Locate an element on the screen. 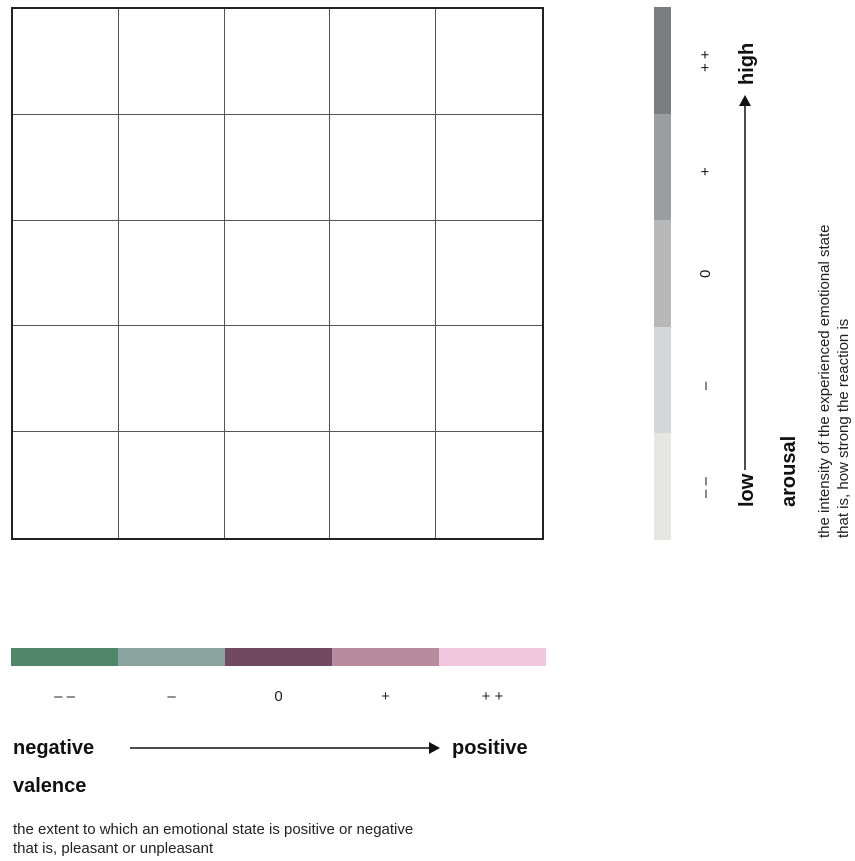 This screenshot has height=861, width=855. arousal-swatch-very-high is located at coordinates (662, 60).